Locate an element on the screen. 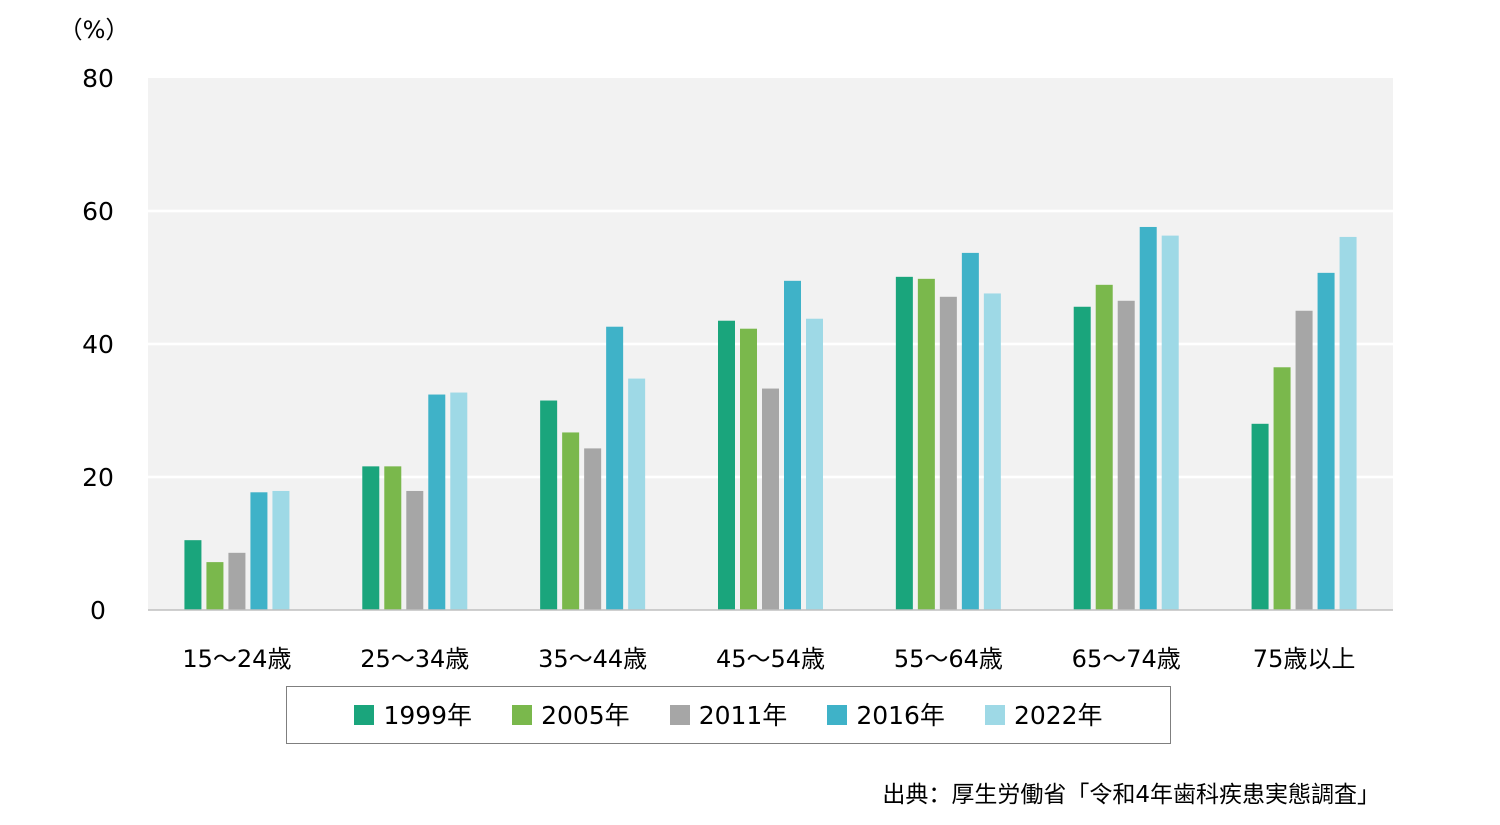 This screenshot has width=1500, height=825. y-tick-label: 80 is located at coordinates (98, 78).